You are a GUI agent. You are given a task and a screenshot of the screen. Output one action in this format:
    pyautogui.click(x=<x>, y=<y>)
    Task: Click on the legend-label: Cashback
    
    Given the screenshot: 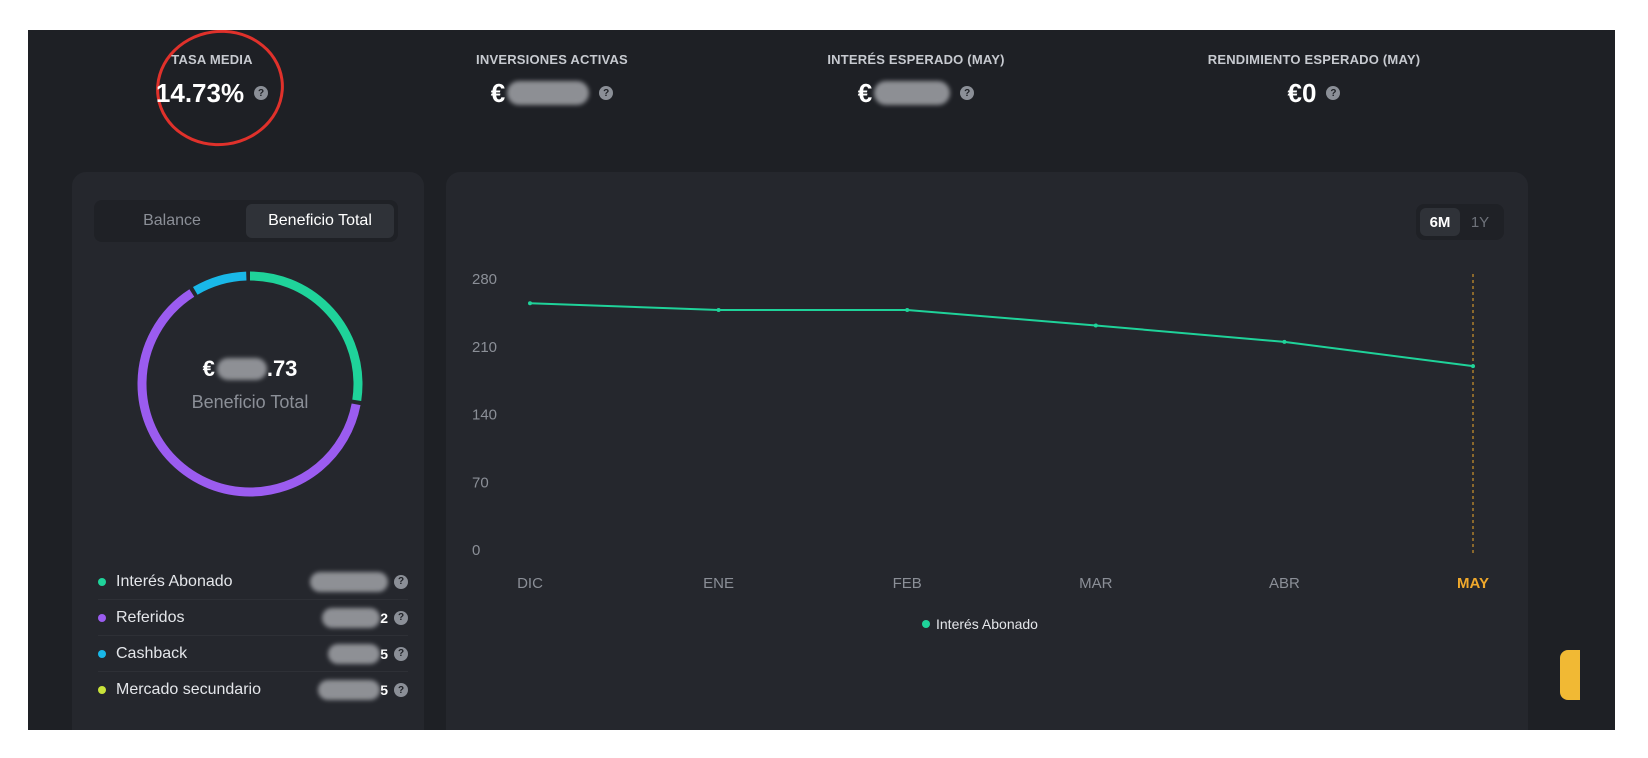 What is the action you would take?
    pyautogui.click(x=152, y=653)
    